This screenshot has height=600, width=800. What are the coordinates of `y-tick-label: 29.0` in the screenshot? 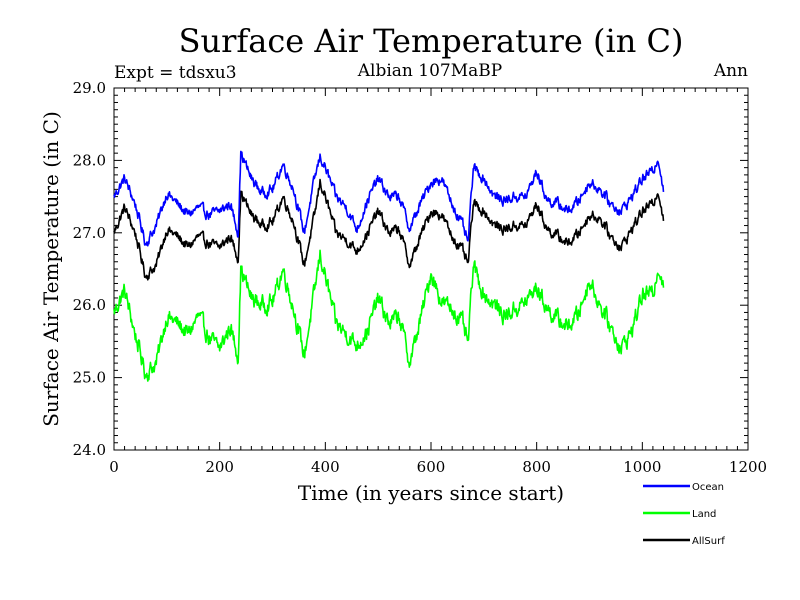 It's located at (89, 88).